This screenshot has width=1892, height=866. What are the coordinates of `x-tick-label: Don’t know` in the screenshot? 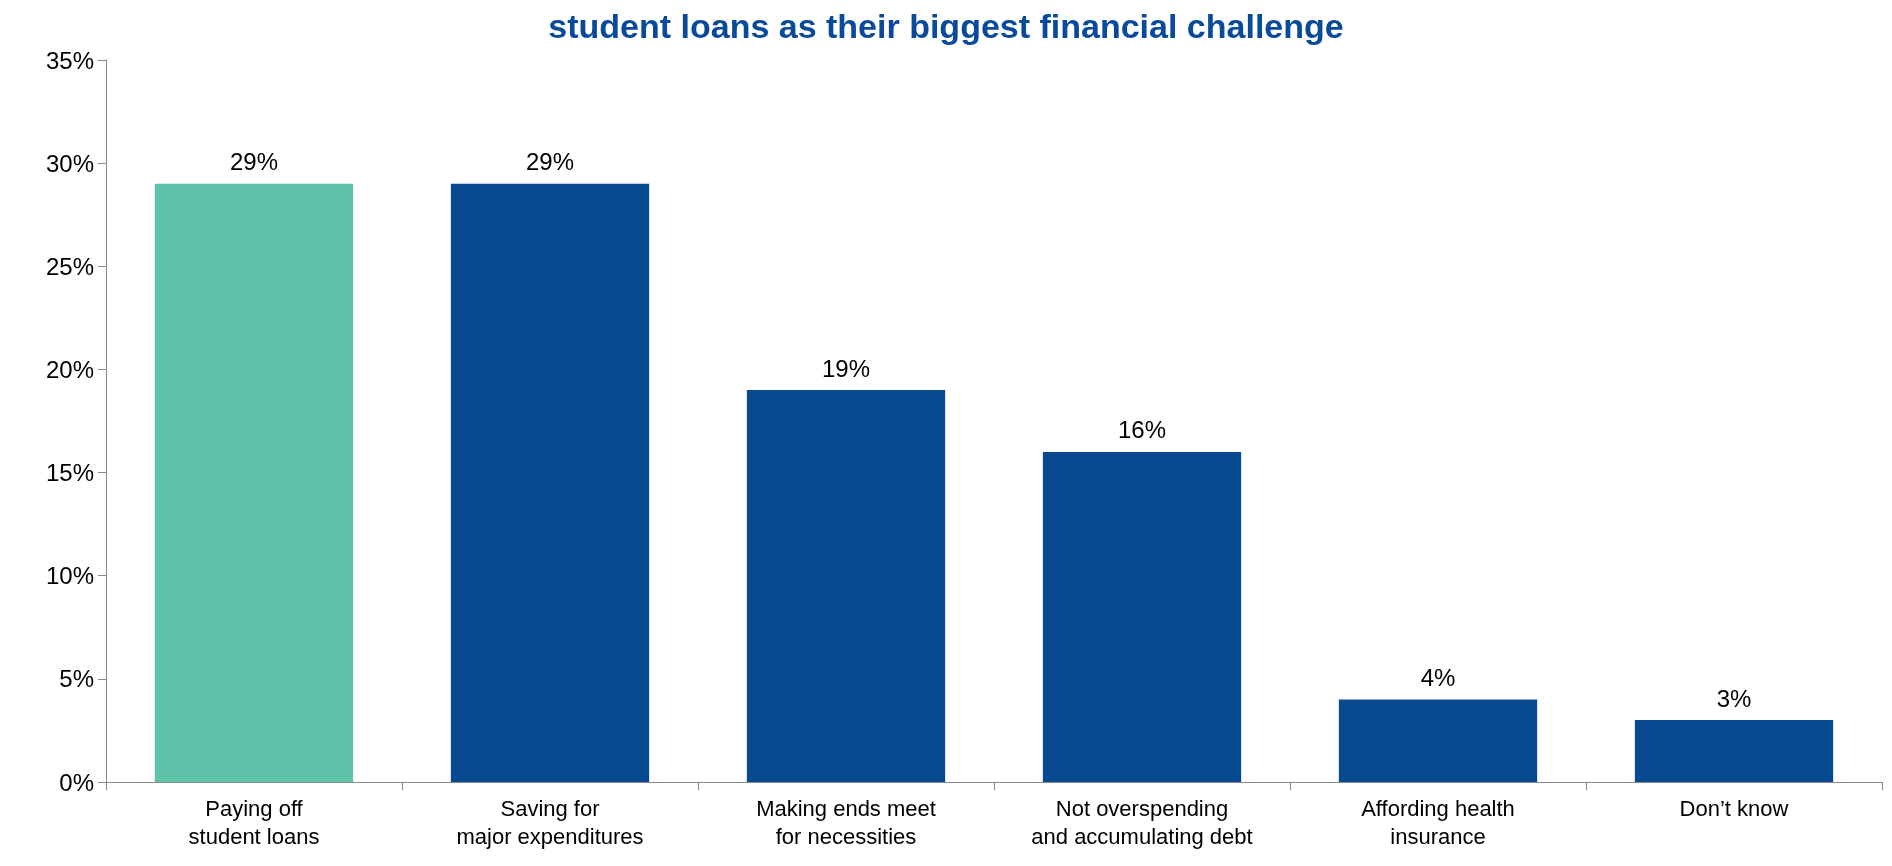 It's located at (1734, 808).